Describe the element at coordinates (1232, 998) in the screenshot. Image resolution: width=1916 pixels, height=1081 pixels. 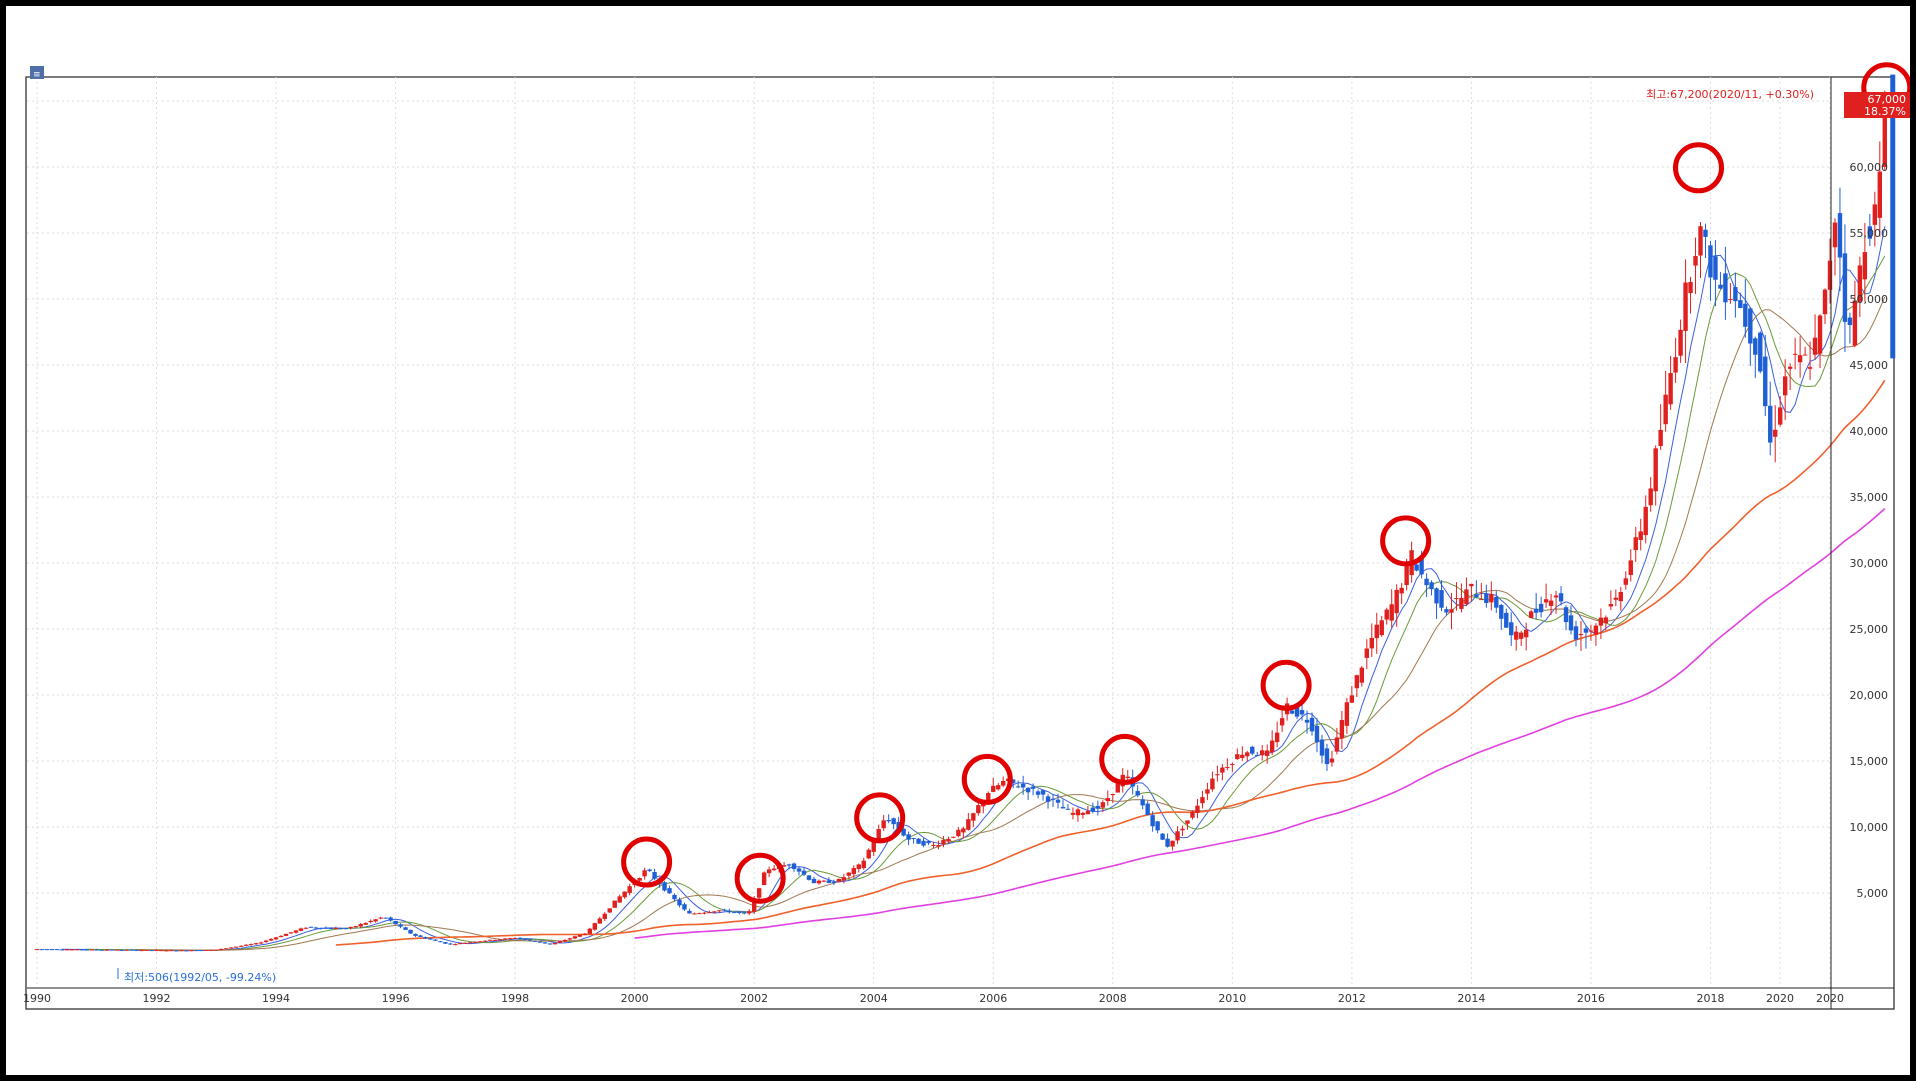
I see `x-tick-label: 2010` at that location.